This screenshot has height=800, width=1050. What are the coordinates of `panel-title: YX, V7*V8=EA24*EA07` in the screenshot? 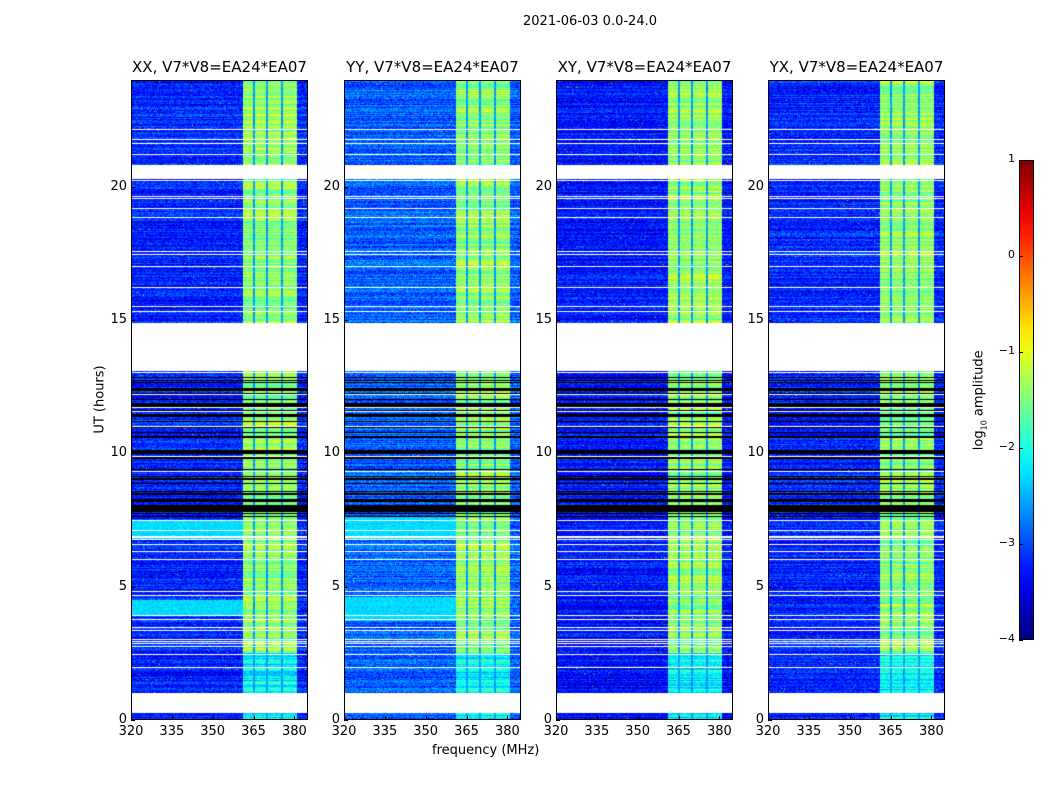 It's located at (856, 67).